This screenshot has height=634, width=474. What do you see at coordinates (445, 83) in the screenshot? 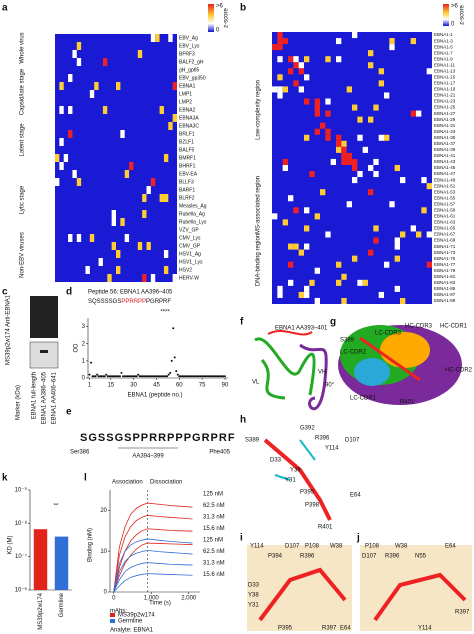
I see `row-label: EBNA1-17` at bounding box center [445, 83].